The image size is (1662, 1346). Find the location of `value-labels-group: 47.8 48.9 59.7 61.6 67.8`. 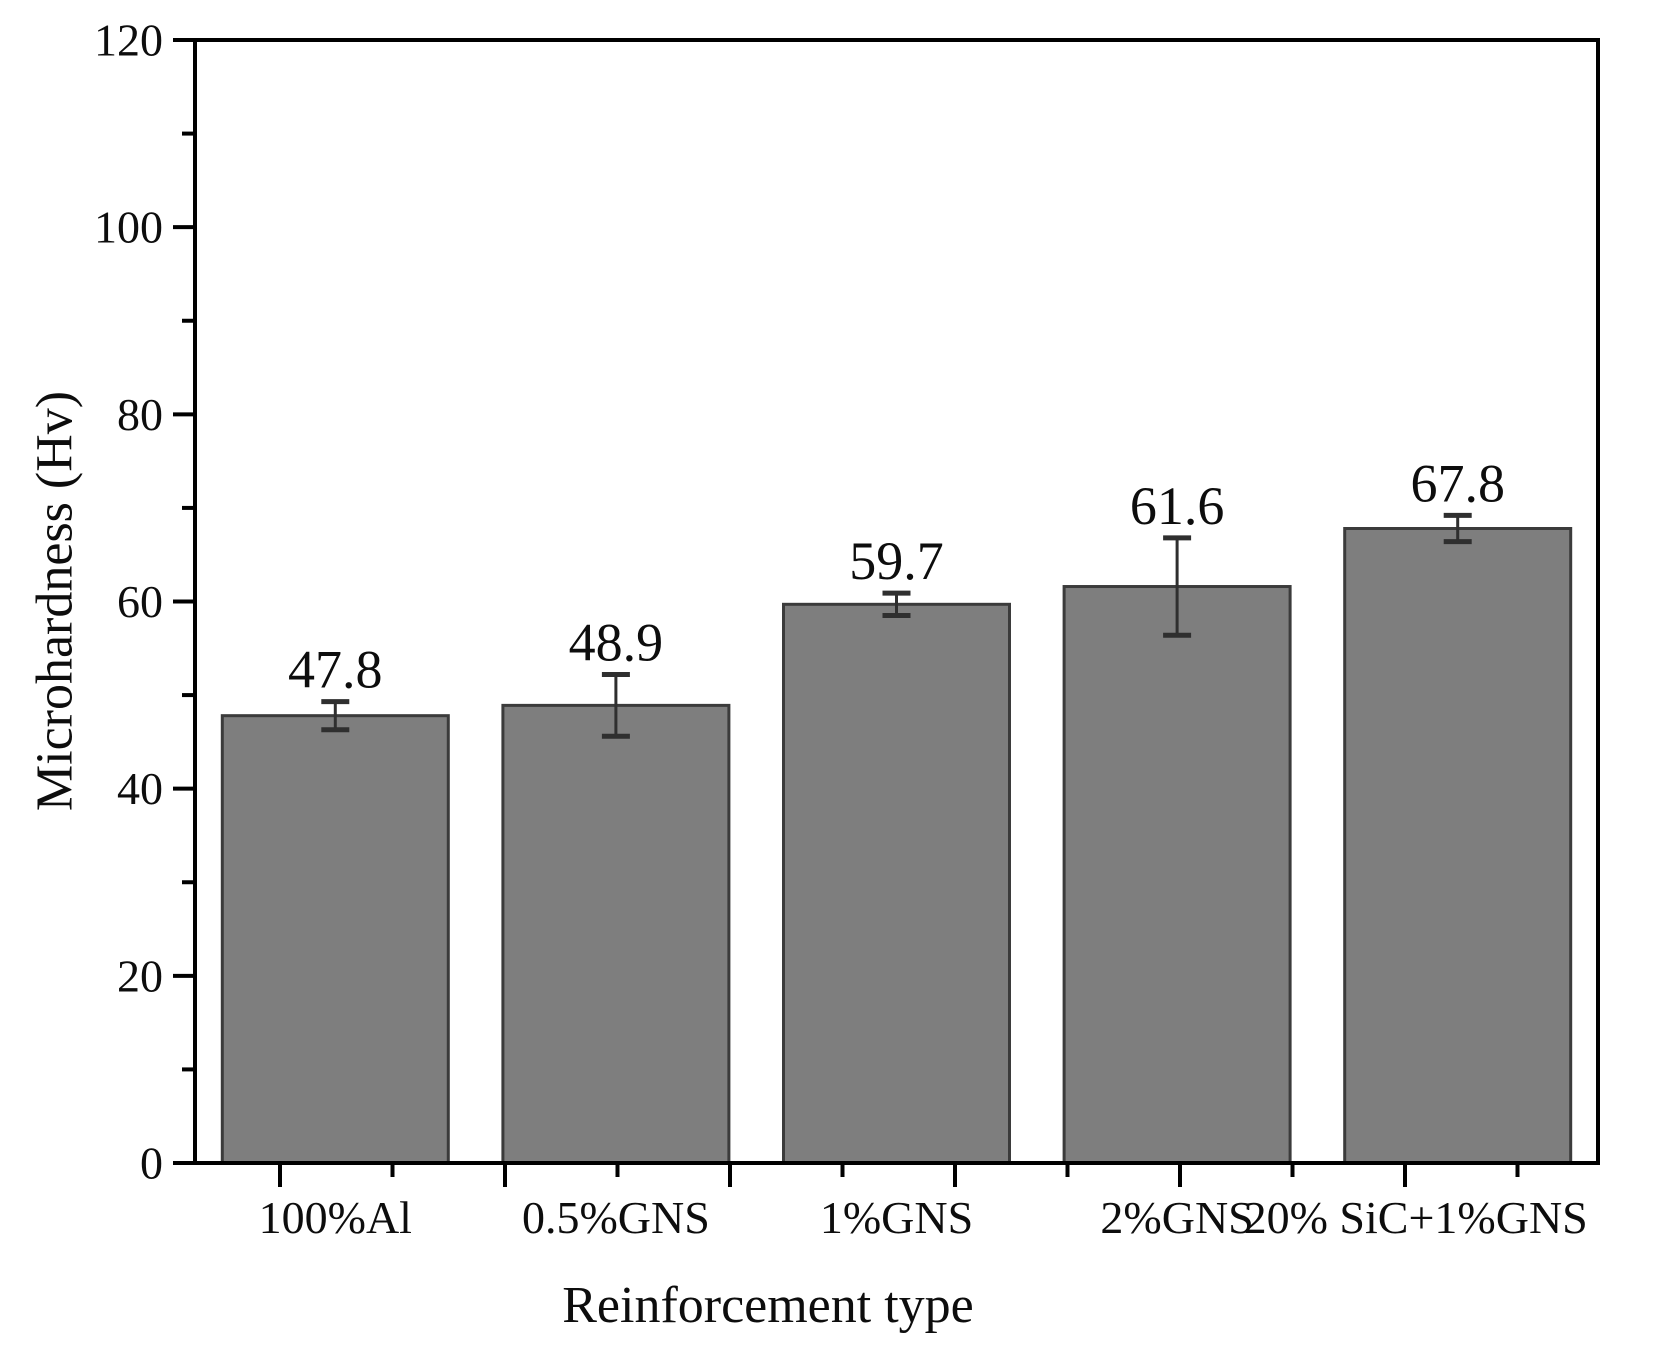

value-labels-group: 47.8 48.9 59.7 61.6 67.8 is located at coordinates (896, 576).